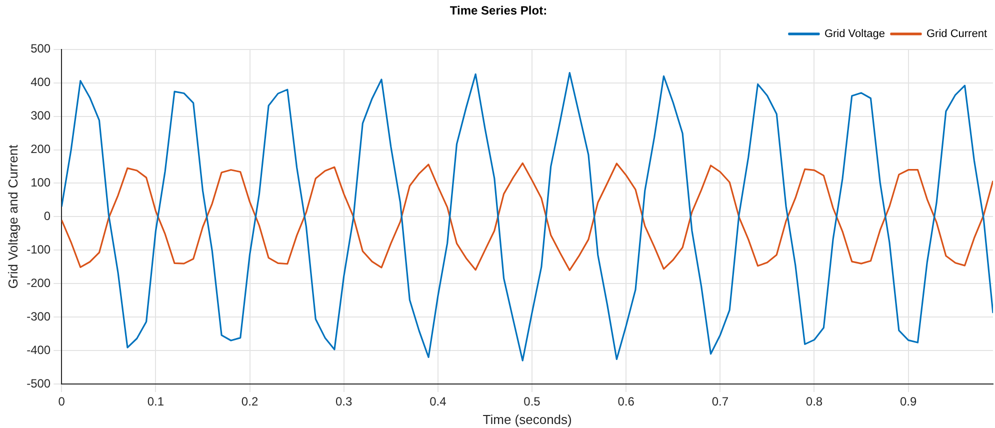 The height and width of the screenshot is (428, 995). Describe the element at coordinates (344, 401) in the screenshot. I see `x-tick-label: 0.3` at that location.